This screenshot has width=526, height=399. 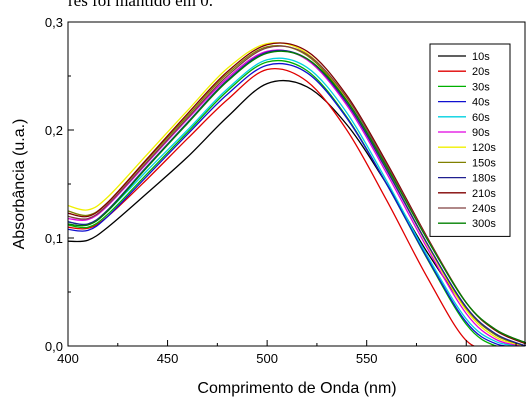 What do you see at coordinates (484, 179) in the screenshot?
I see `legend-entry: 180s` at bounding box center [484, 179].